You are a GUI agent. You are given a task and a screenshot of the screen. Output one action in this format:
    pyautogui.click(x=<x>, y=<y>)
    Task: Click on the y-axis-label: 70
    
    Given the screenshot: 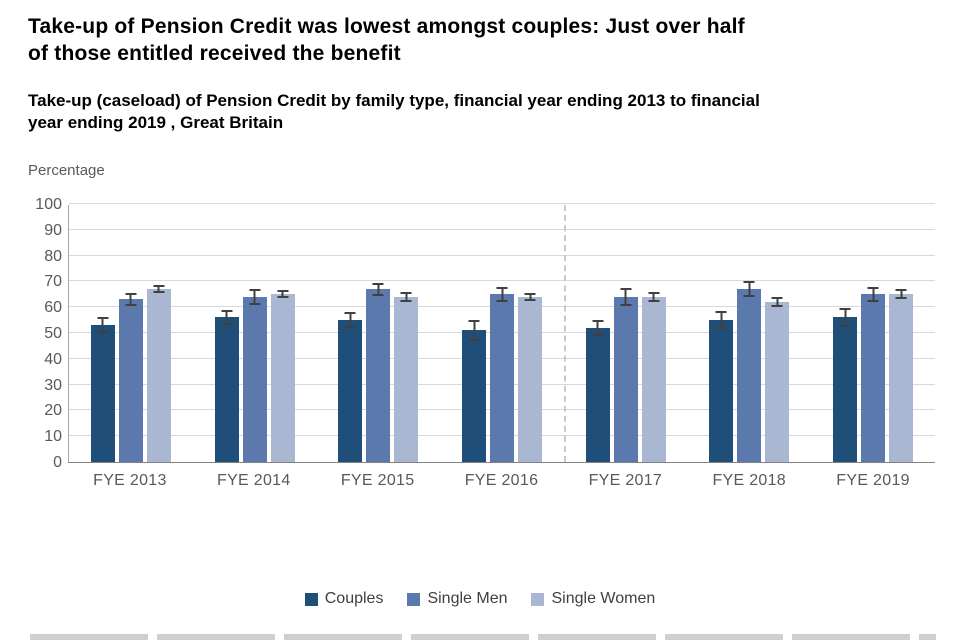 What is the action you would take?
    pyautogui.click(x=53, y=282)
    